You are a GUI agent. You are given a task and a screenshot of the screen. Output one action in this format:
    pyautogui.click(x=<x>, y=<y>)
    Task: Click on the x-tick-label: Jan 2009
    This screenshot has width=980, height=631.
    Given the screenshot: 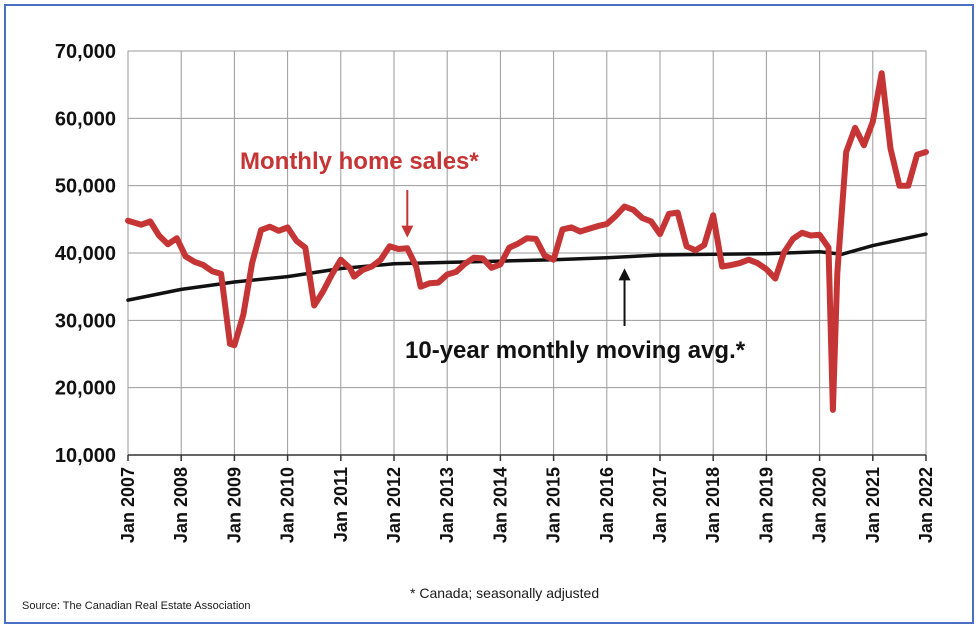 What is the action you would take?
    pyautogui.click(x=234, y=505)
    